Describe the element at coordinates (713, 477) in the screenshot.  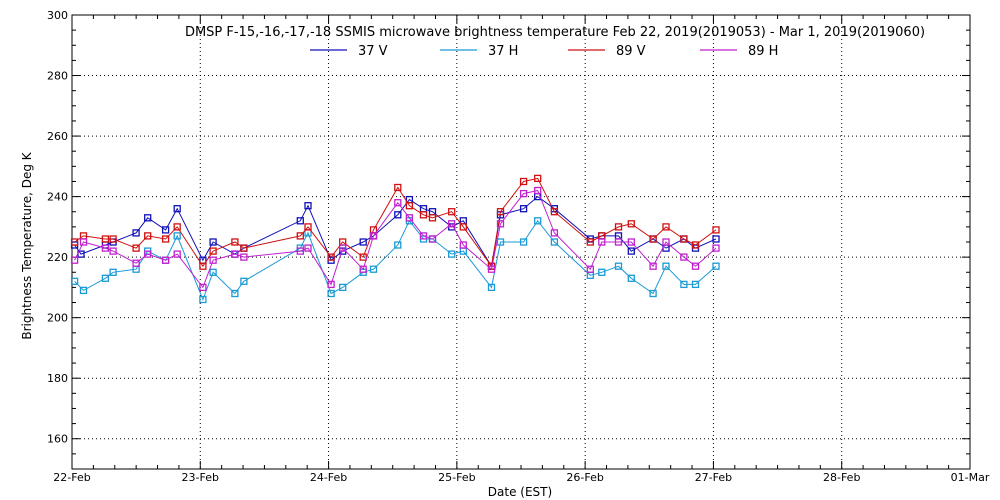
I see `x-tick-label: 27-Feb` at that location.